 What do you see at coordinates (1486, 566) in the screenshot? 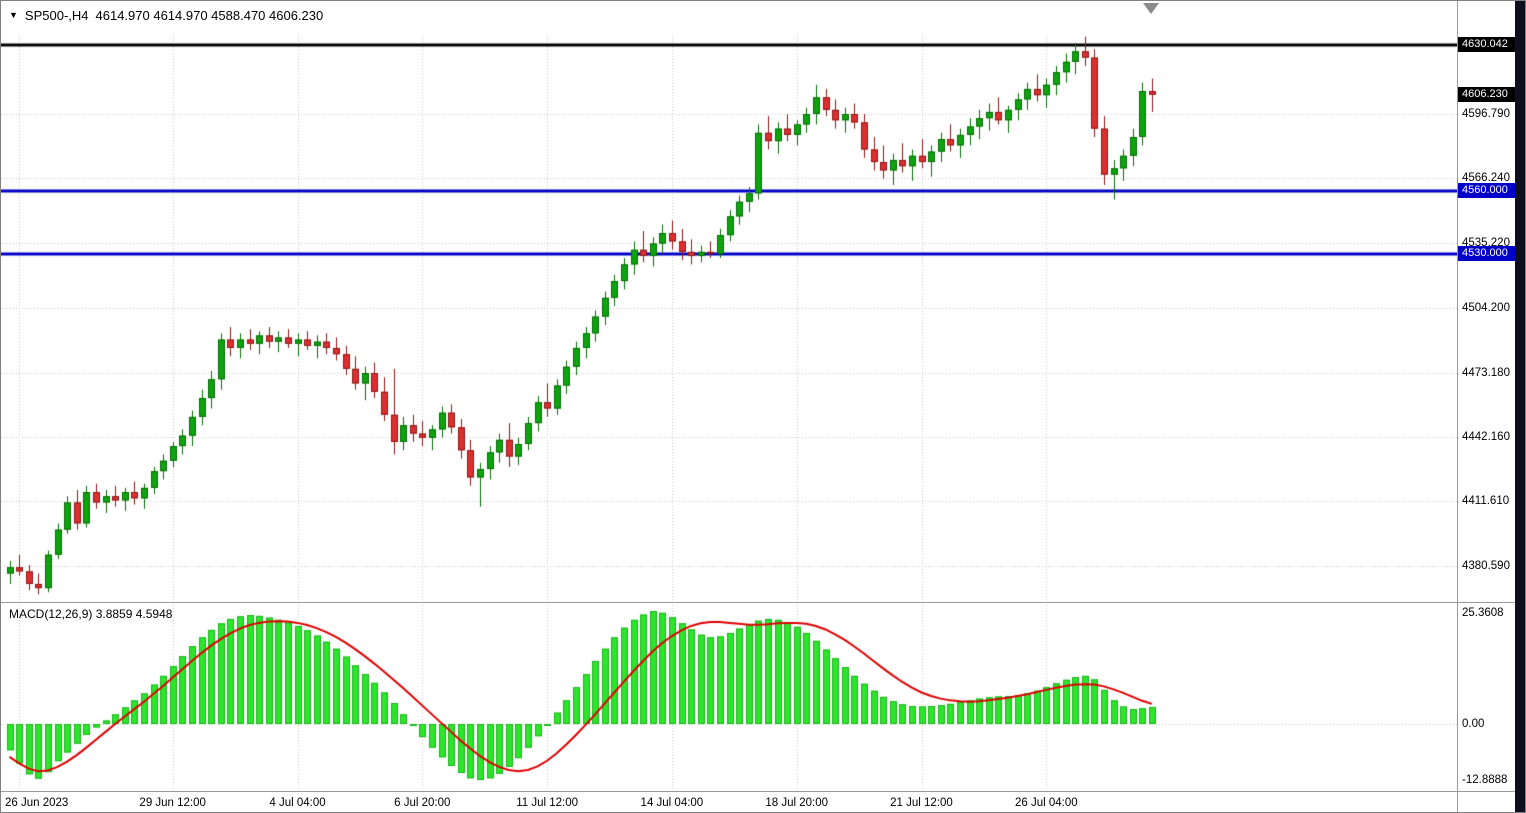
I see `price-axis-label: 4380.590` at bounding box center [1486, 566].